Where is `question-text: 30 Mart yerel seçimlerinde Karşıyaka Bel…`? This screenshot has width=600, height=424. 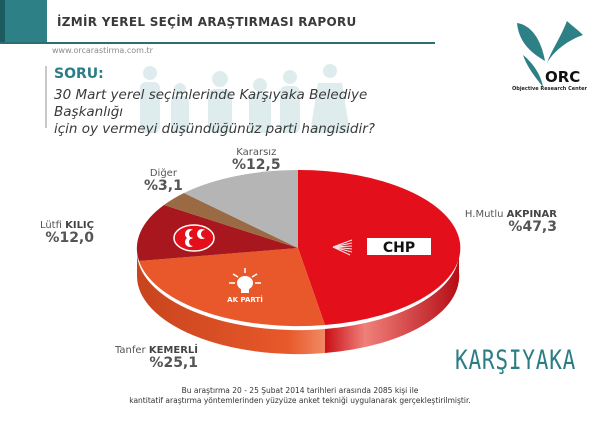
question-text: 30 Mart yerel seçimlerinde Karşıyaka Bel… is located at coordinates (244, 112).